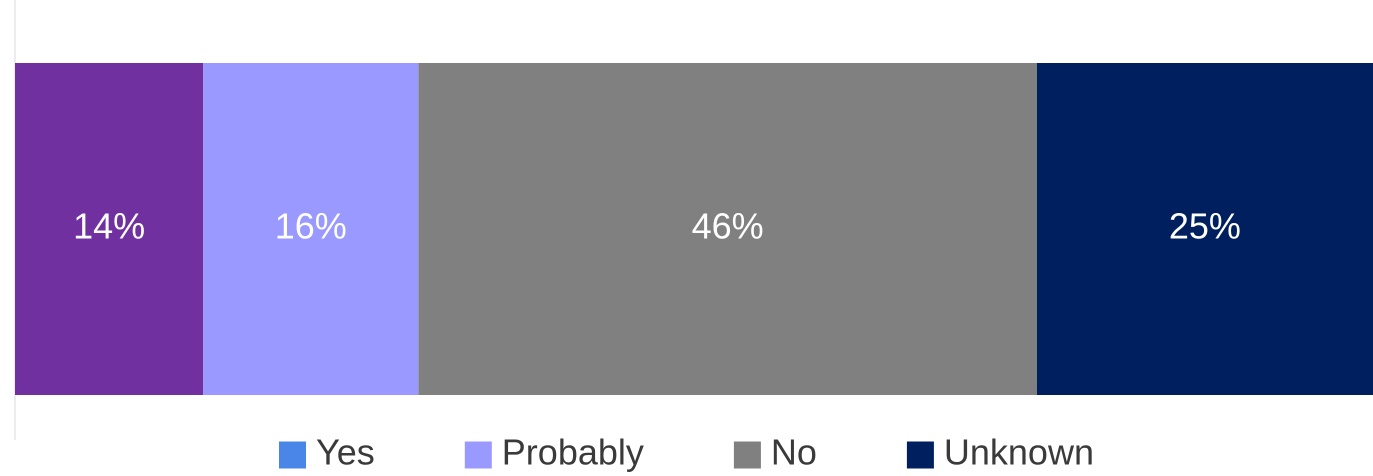  Describe the element at coordinates (657, 226) in the screenshot. I see `bar-label-group: 14% 16% 46% 25%` at that location.